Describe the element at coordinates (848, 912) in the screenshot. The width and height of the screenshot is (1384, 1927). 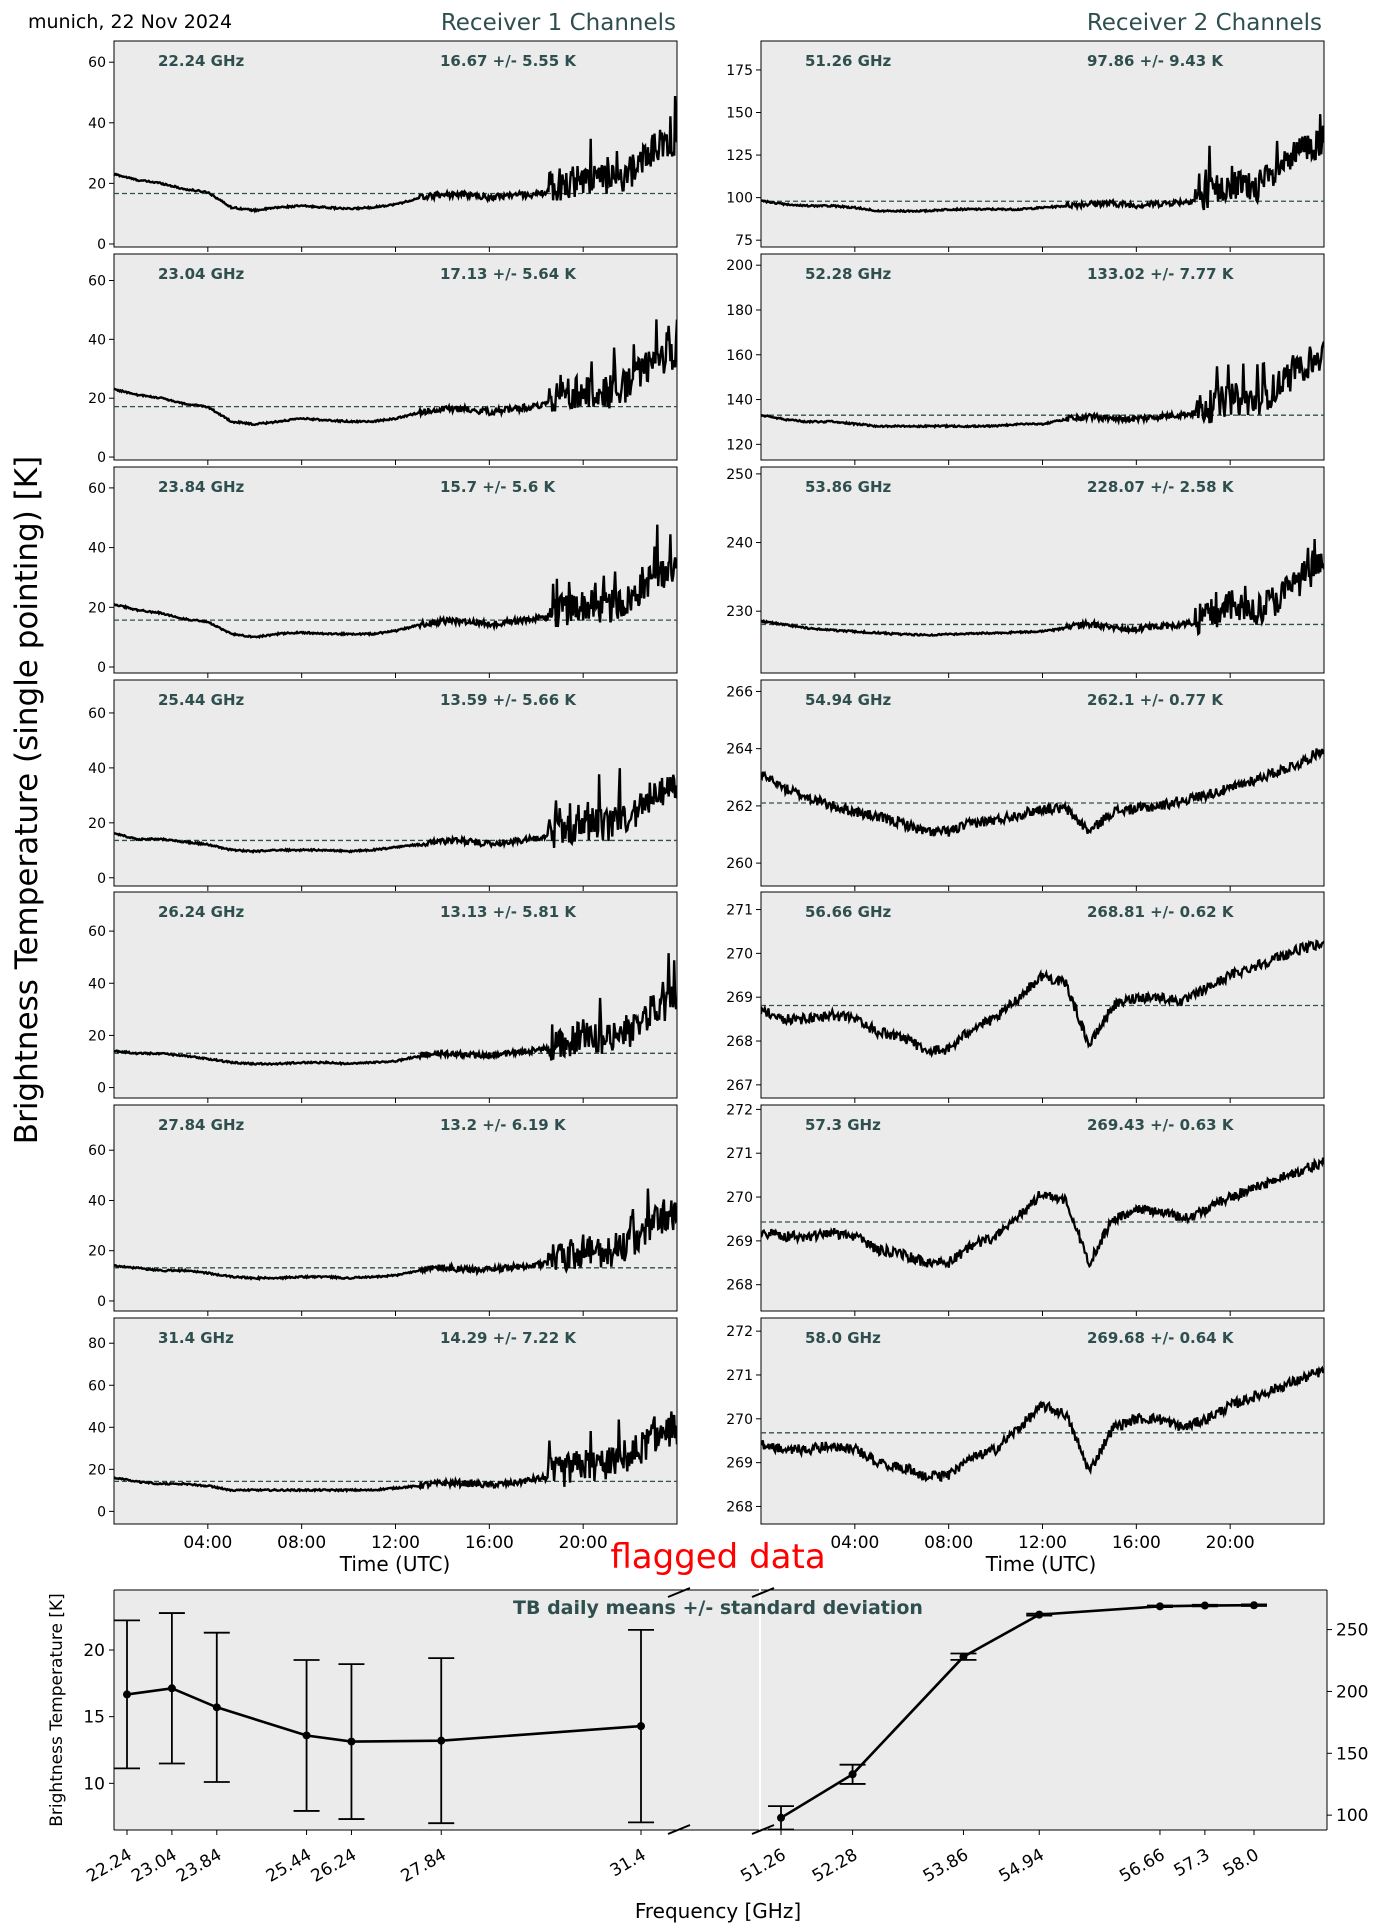
I see `frequency-label: 56.66 GHz` at that location.